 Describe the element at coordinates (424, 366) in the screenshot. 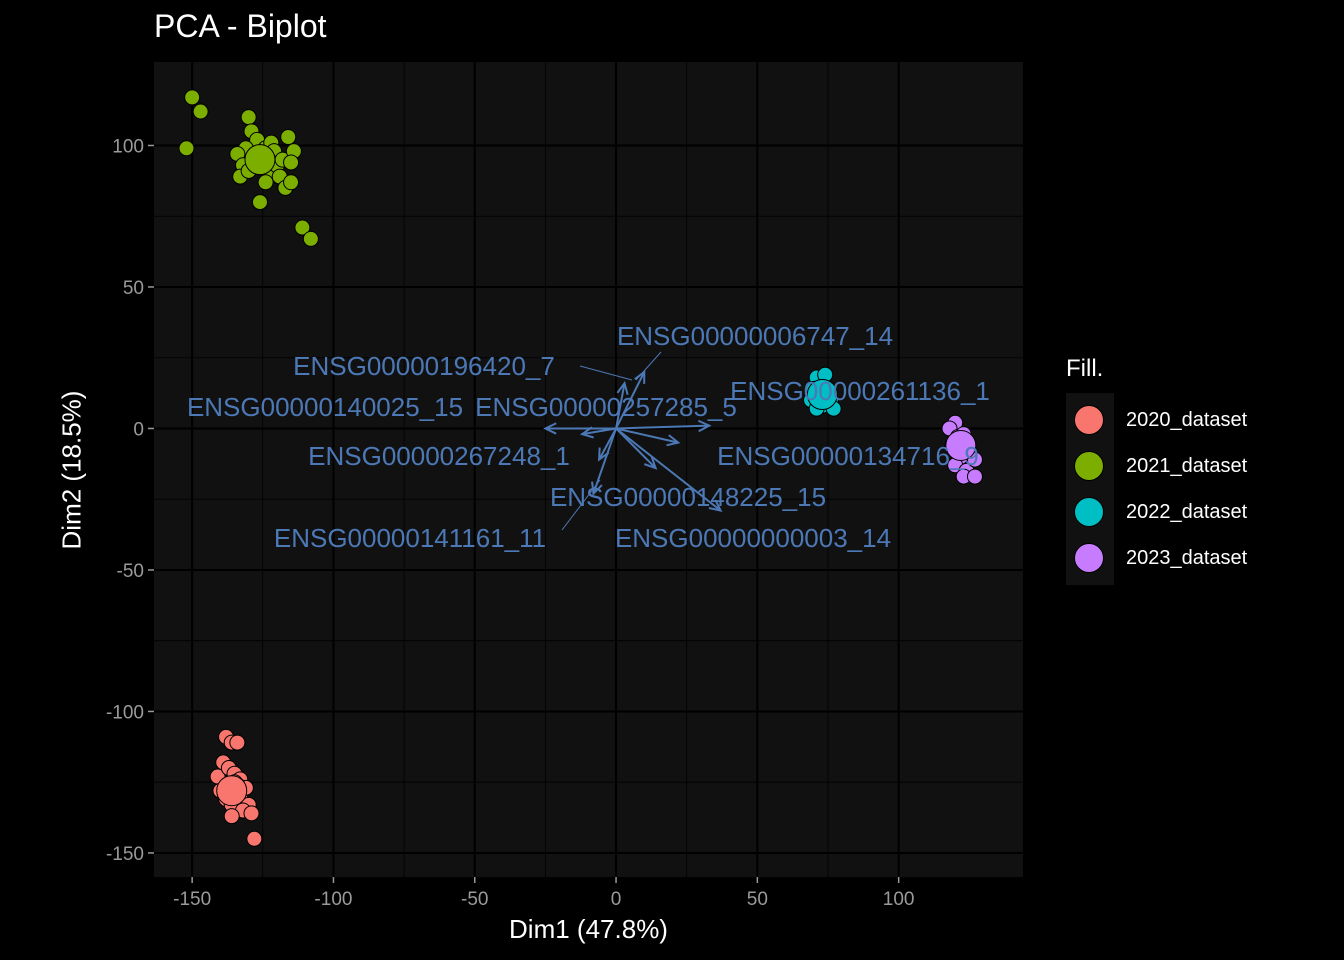

I see `variable-label: ENSG00000196420_7` at that location.